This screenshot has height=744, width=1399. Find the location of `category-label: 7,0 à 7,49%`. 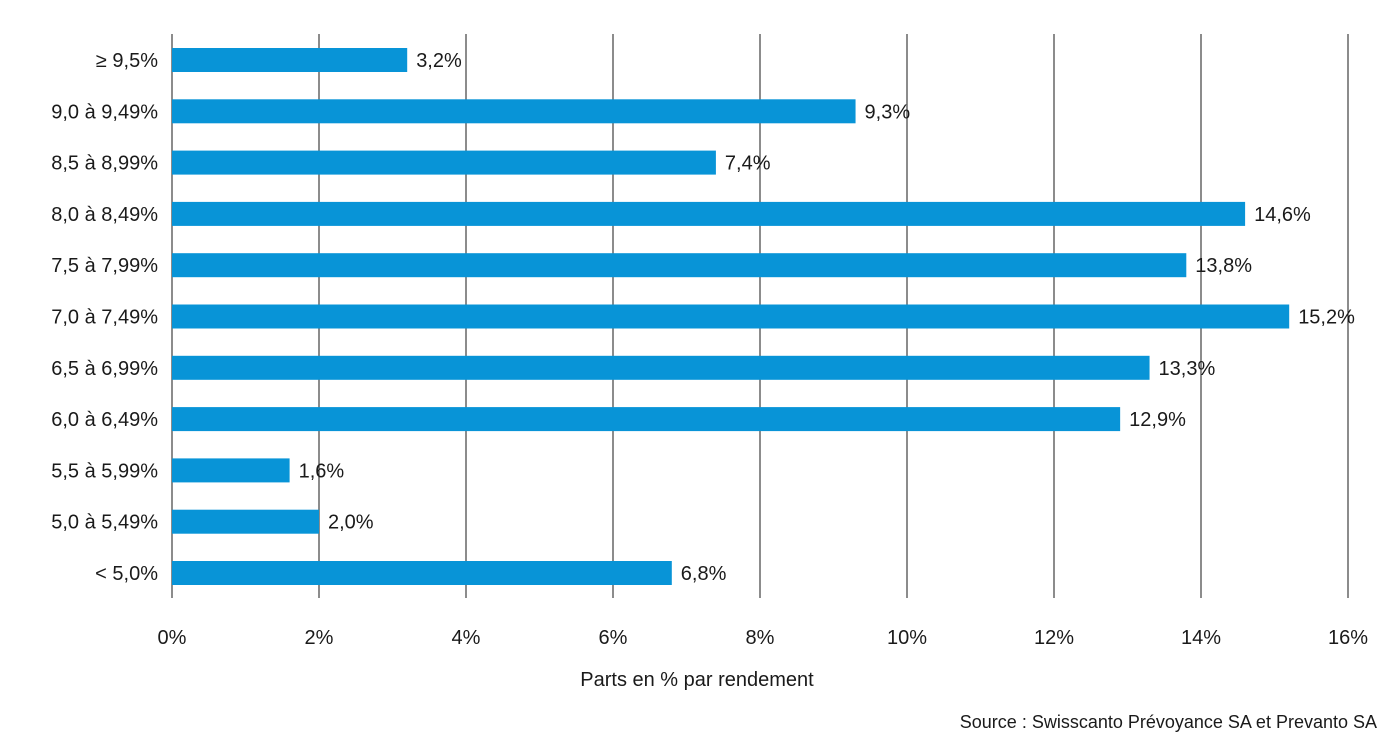

category-label: 7,0 à 7,49% is located at coordinates (104, 318).